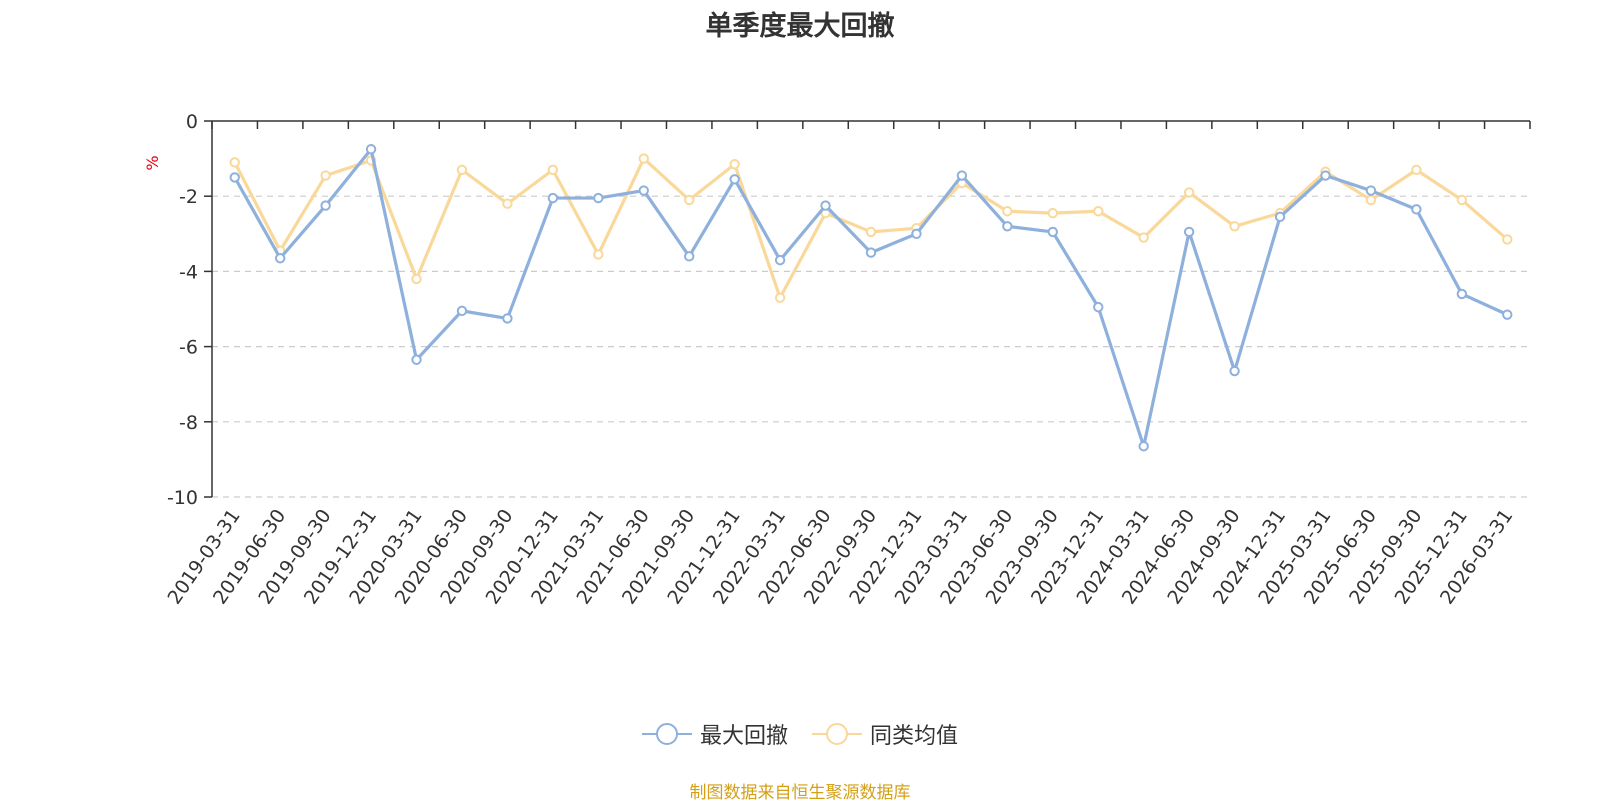 The width and height of the screenshot is (1600, 803). I want to click on legend-item-max-drawdown: 最大回撤, so click(714, 734).